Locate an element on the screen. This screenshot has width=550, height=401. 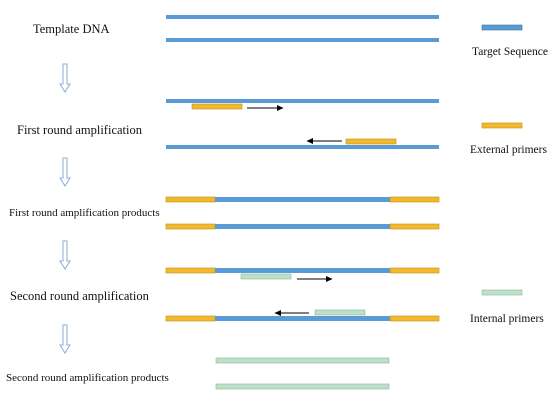
second-round-amplification is located at coordinates (302, 294).